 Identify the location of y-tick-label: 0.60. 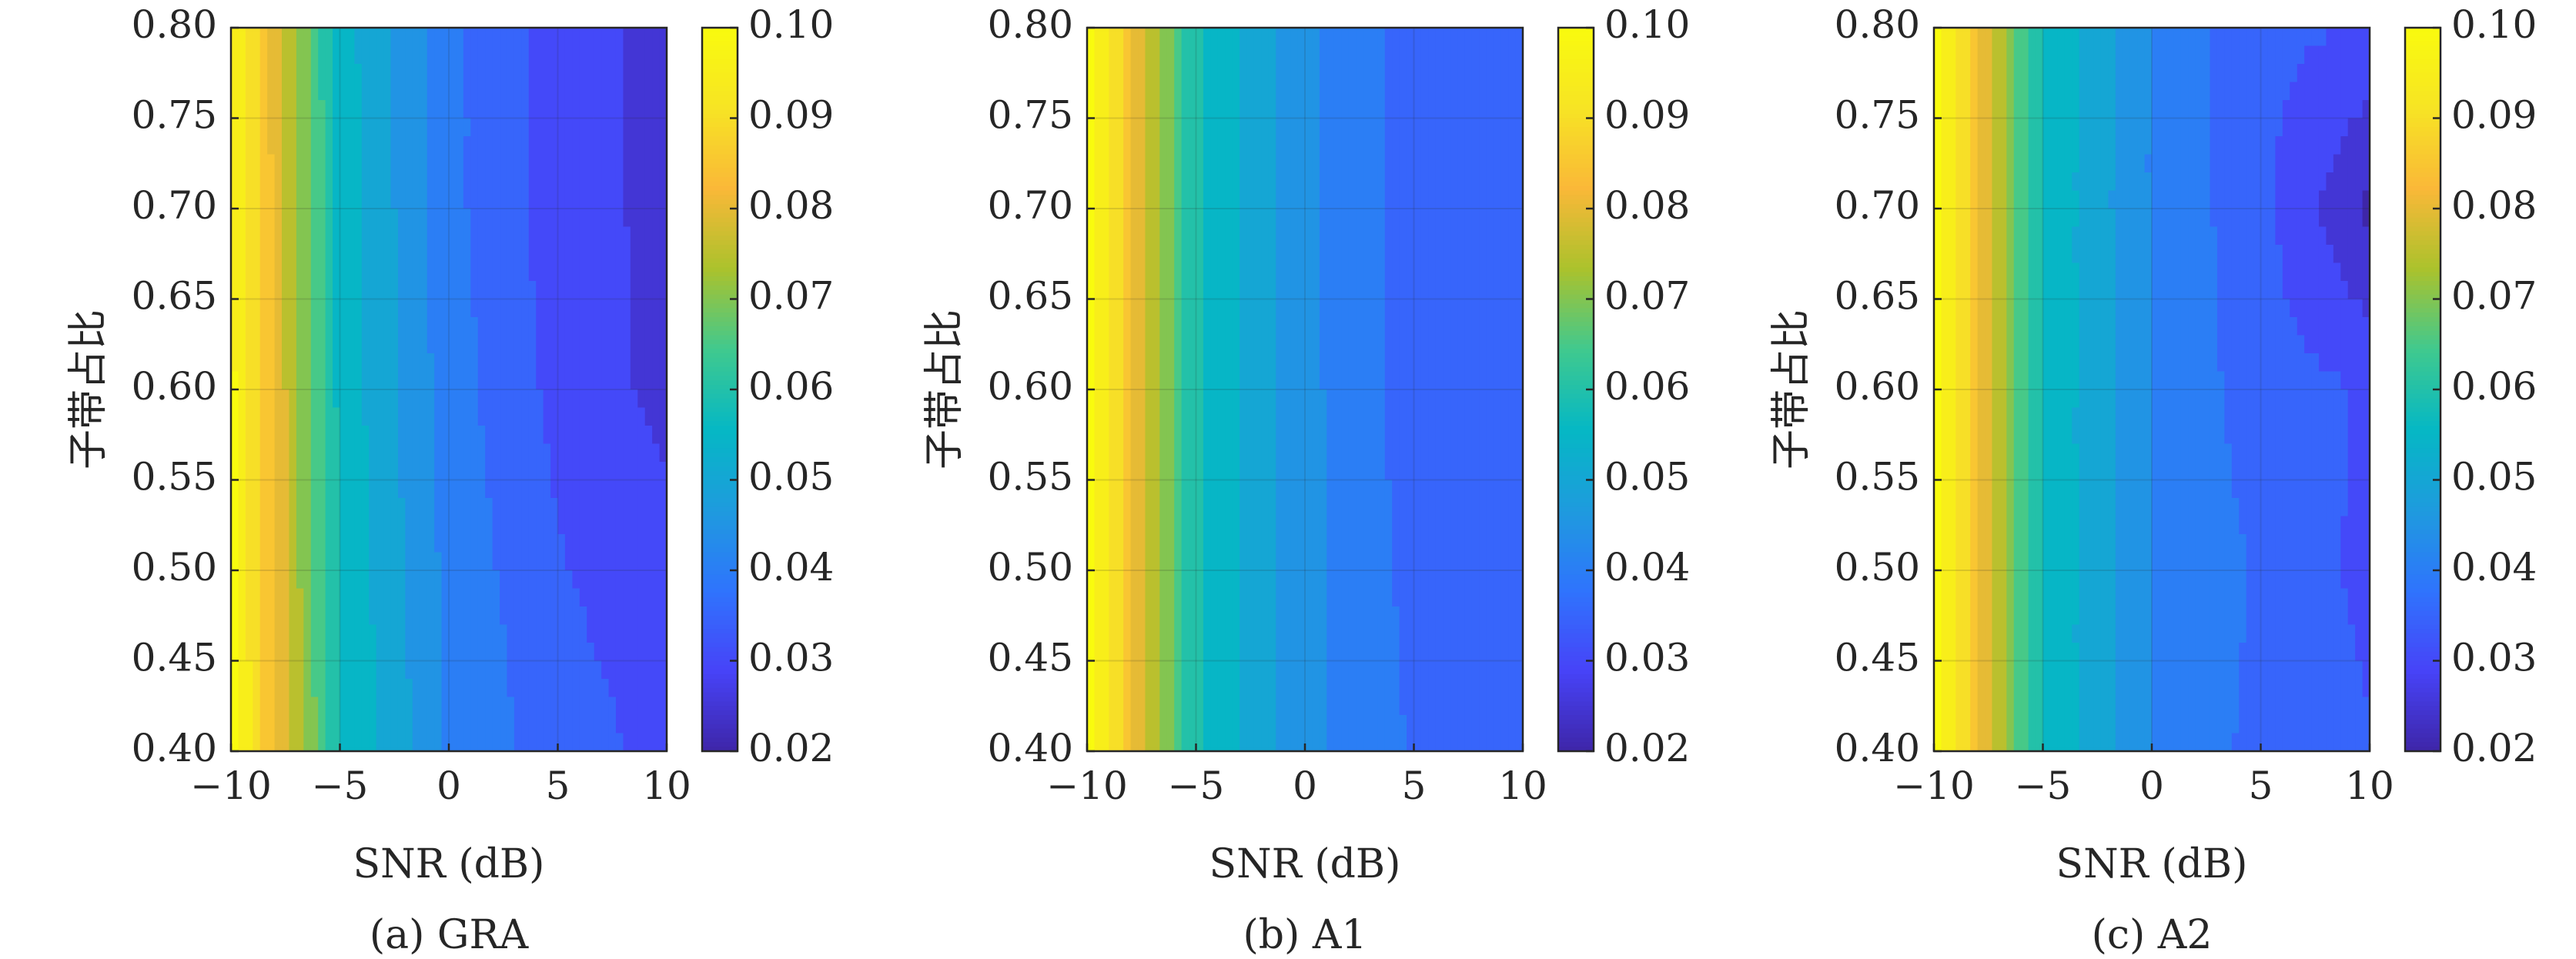
(174, 386).